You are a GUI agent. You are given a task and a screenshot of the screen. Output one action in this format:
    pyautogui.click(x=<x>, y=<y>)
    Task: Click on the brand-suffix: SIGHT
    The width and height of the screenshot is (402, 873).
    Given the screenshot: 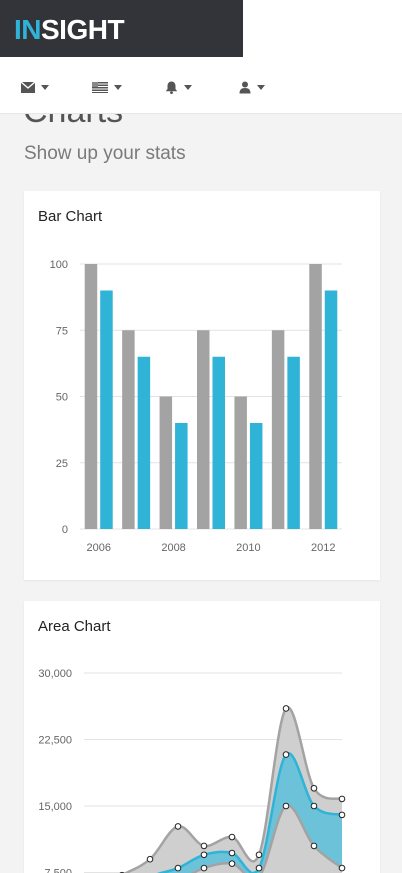 What is the action you would take?
    pyautogui.click(x=83, y=29)
    